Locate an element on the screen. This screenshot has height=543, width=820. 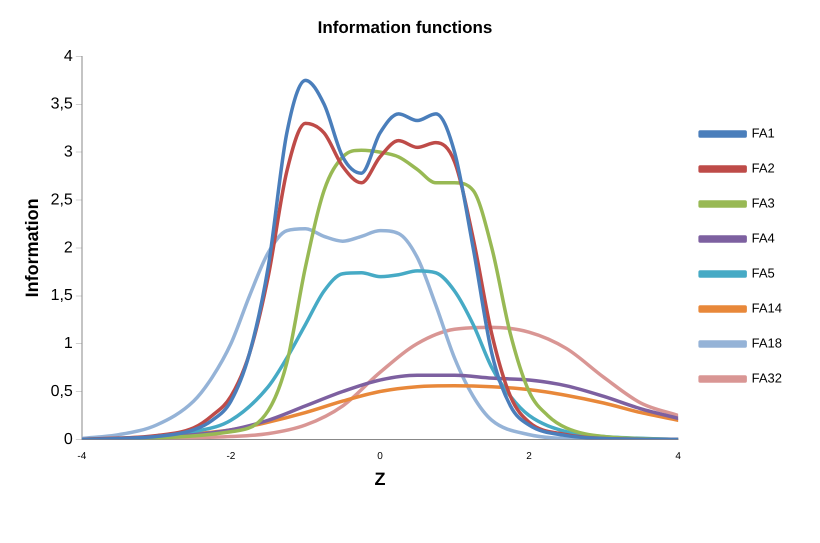
x-tick-label: 2 is located at coordinates (529, 456).